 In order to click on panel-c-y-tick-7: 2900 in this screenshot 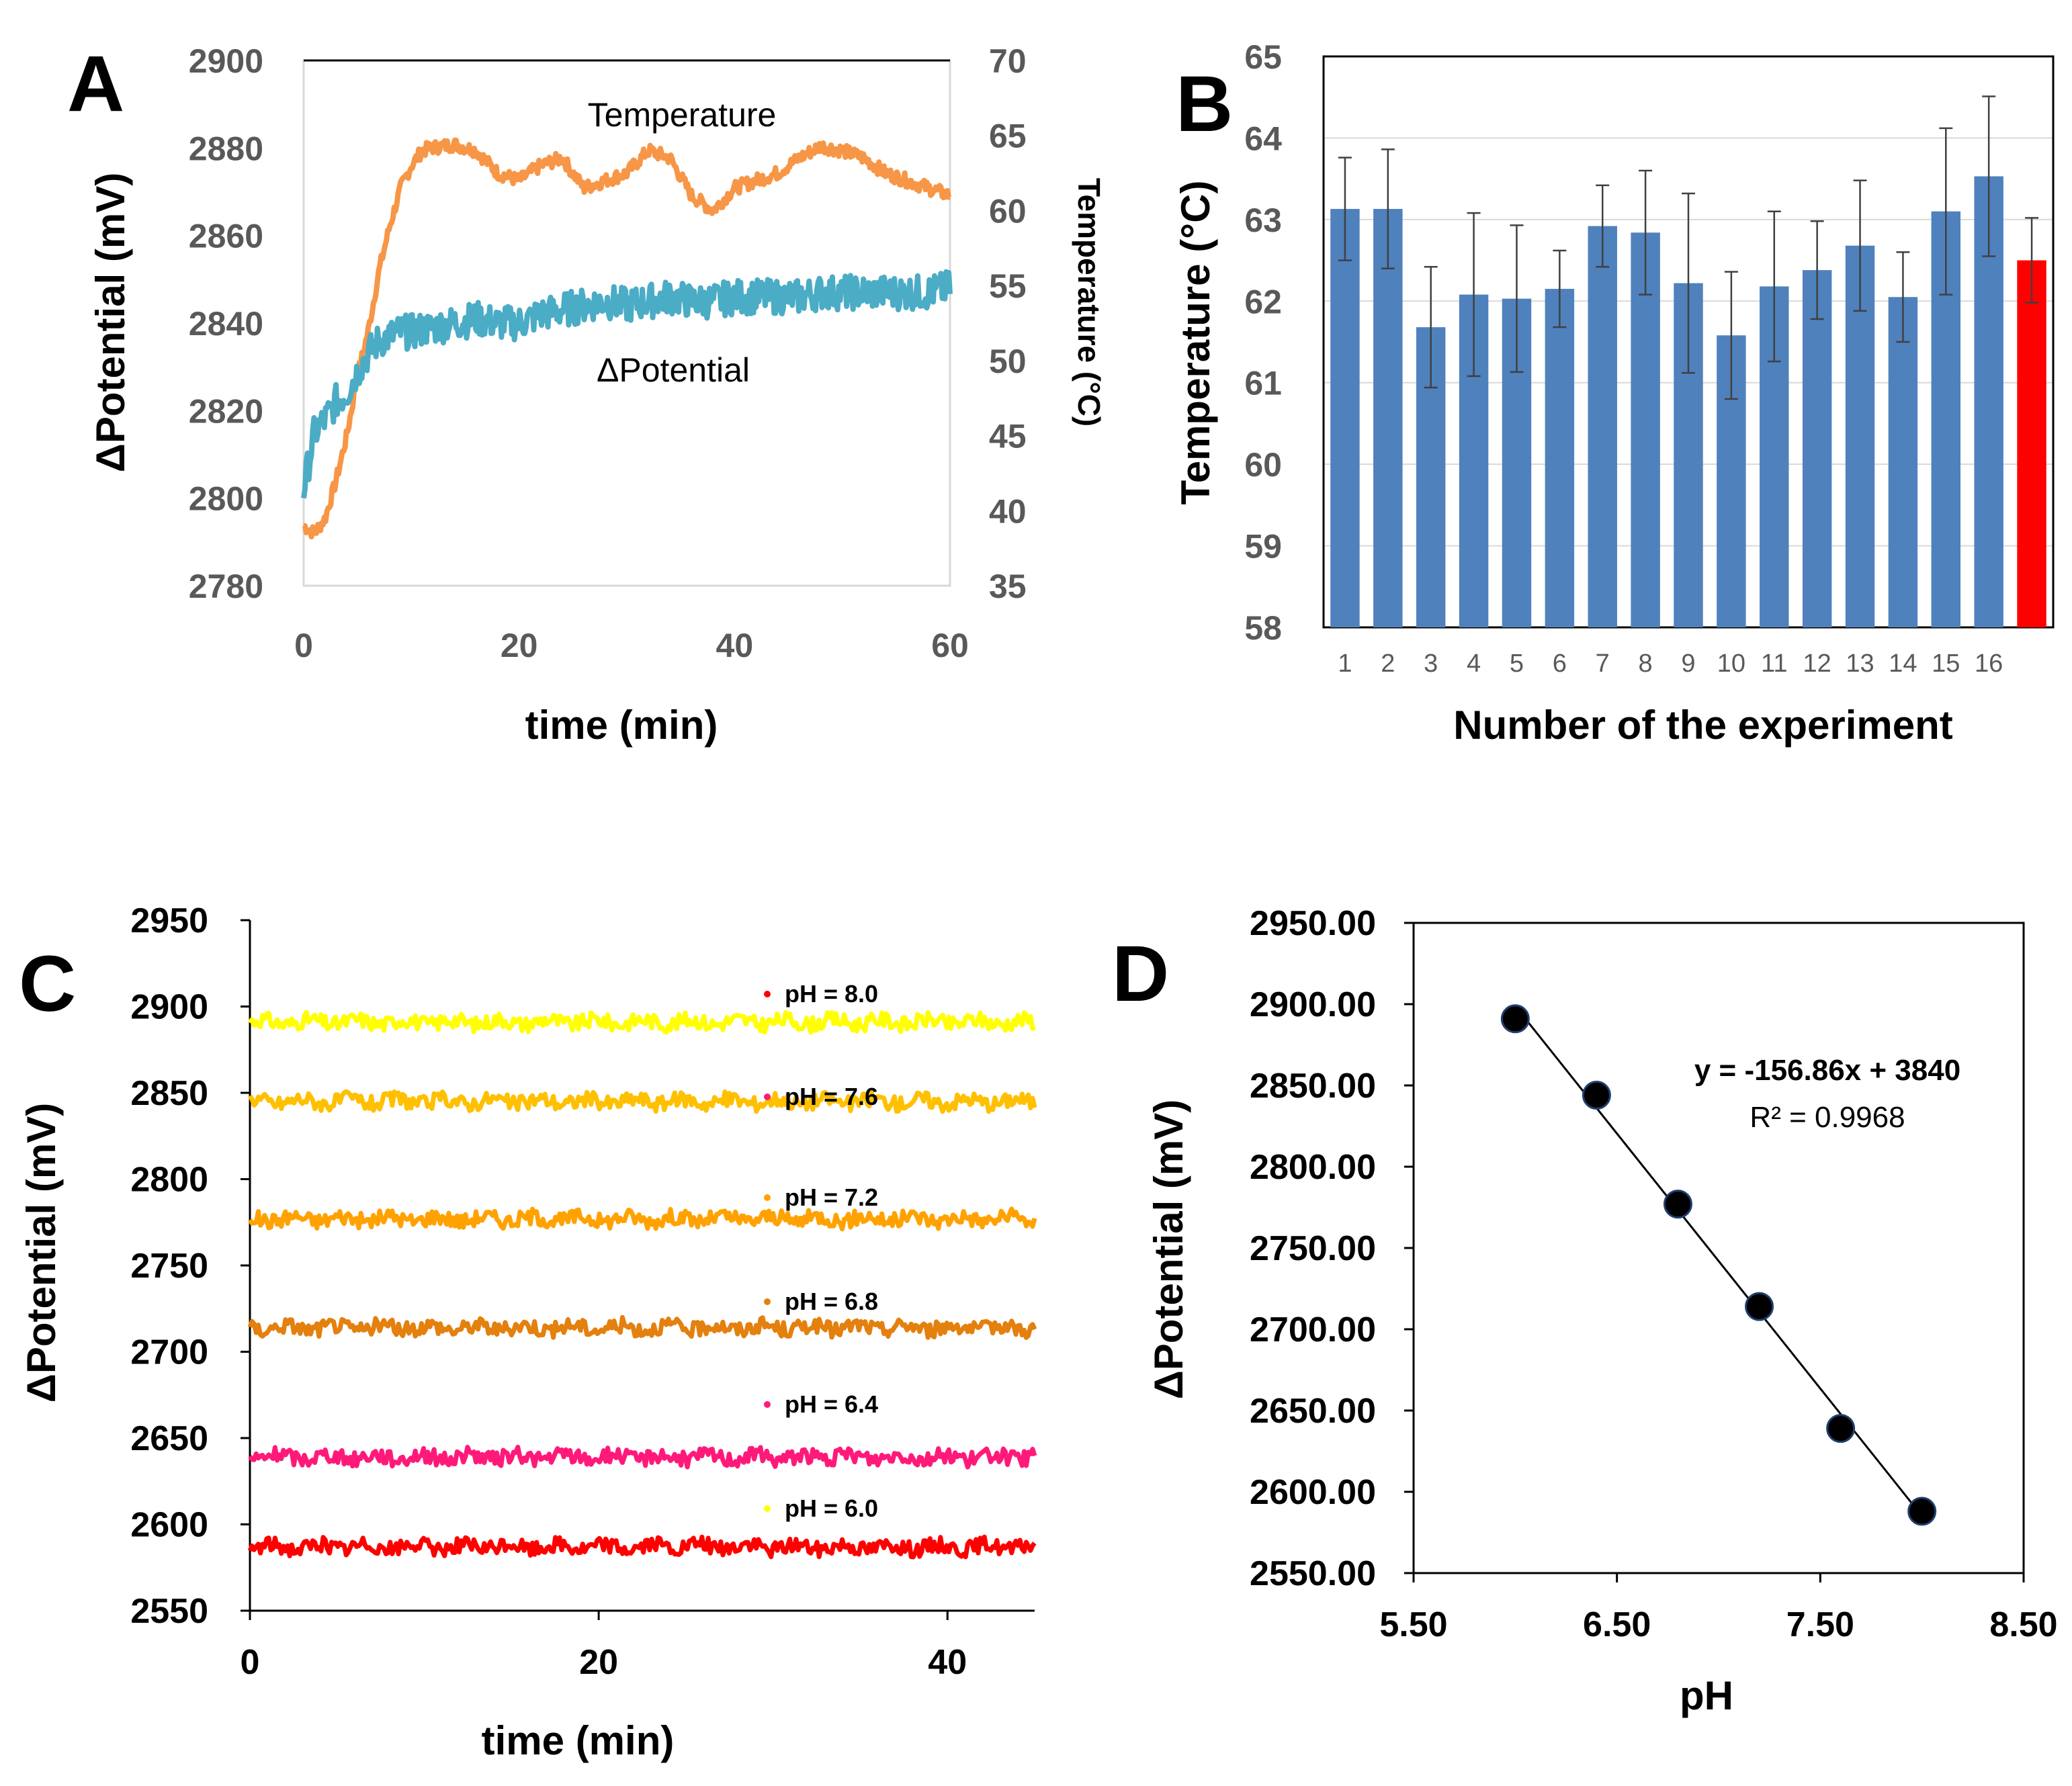, I will do `click(169, 1007)`.